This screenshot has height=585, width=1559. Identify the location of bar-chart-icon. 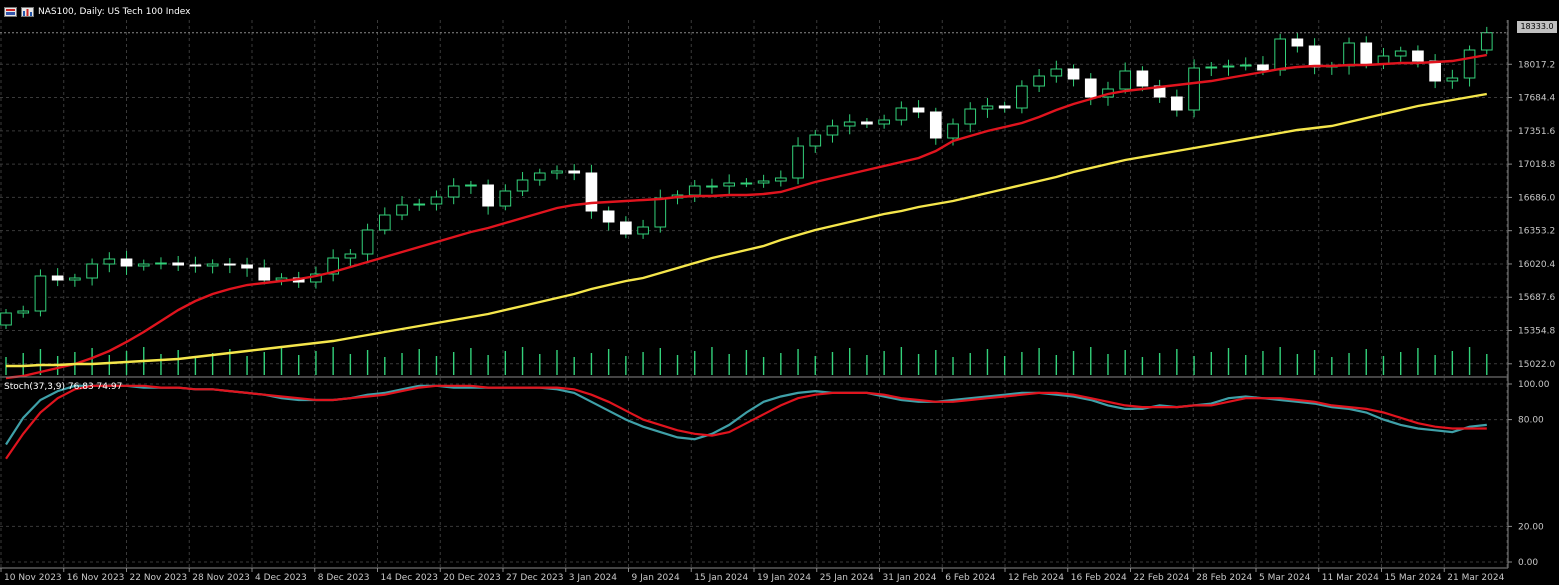
(27, 12).